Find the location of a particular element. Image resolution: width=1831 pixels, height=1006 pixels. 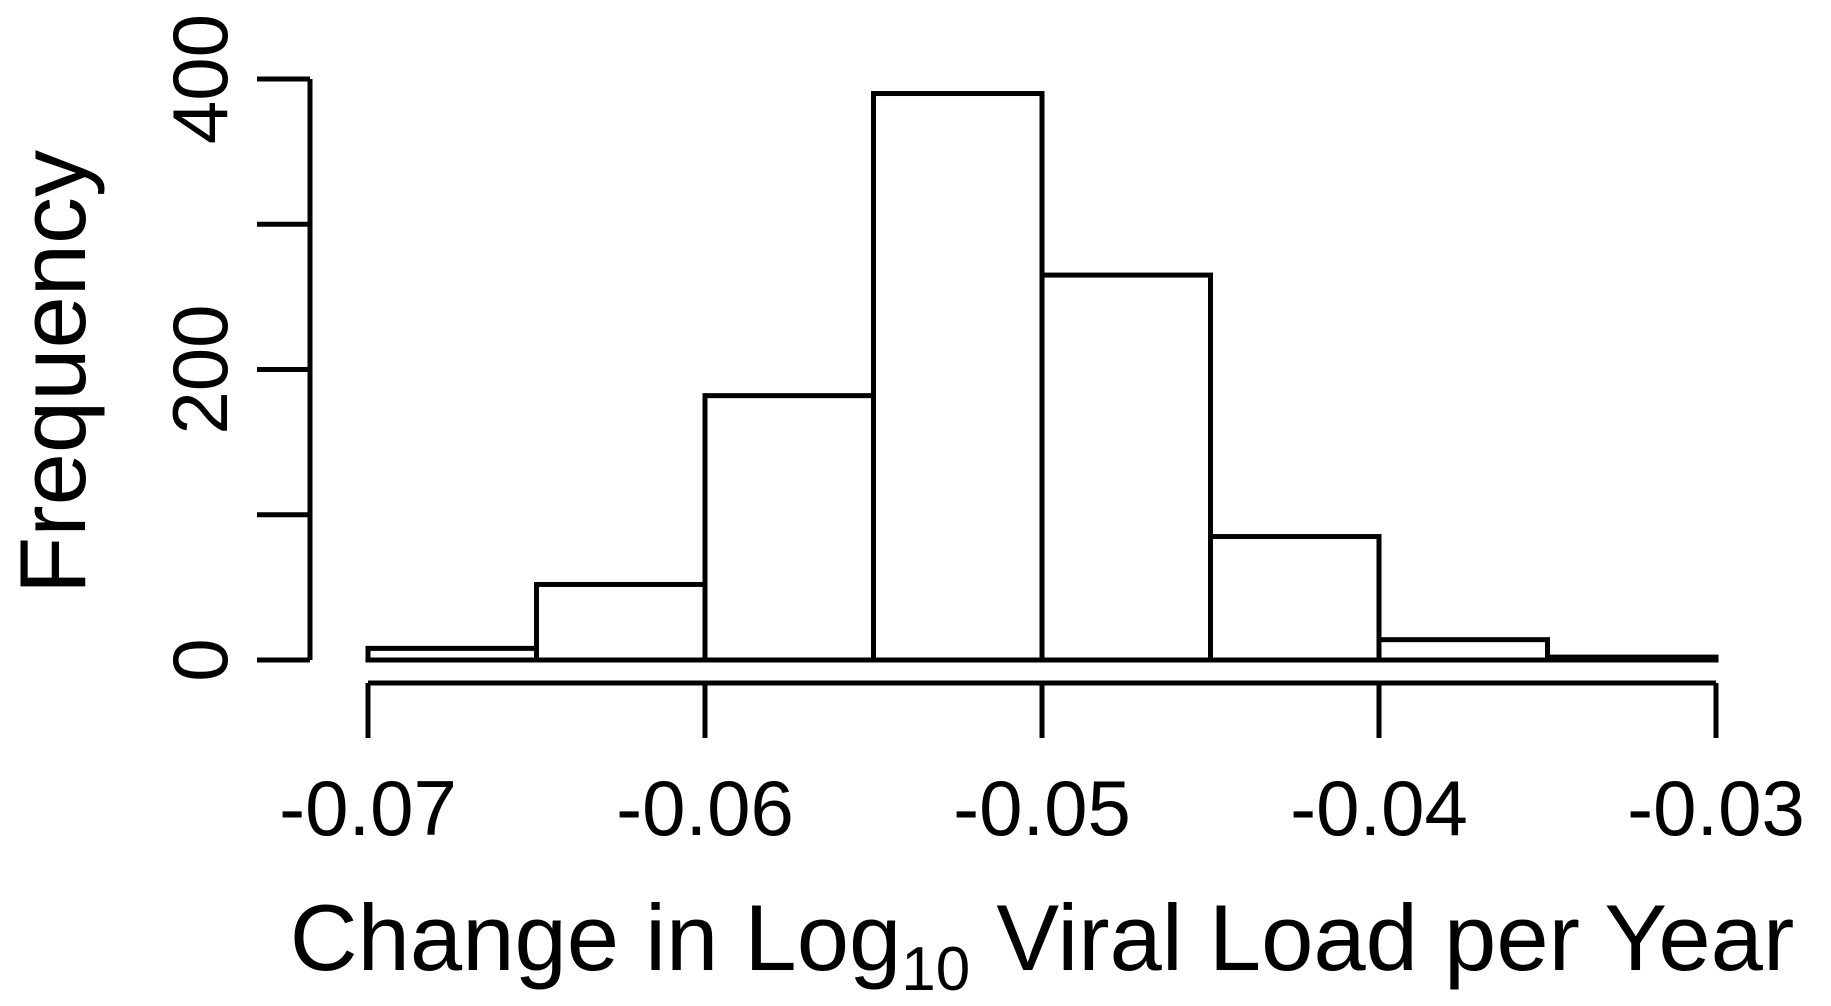

y-tick-label: 400 is located at coordinates (200, 79).